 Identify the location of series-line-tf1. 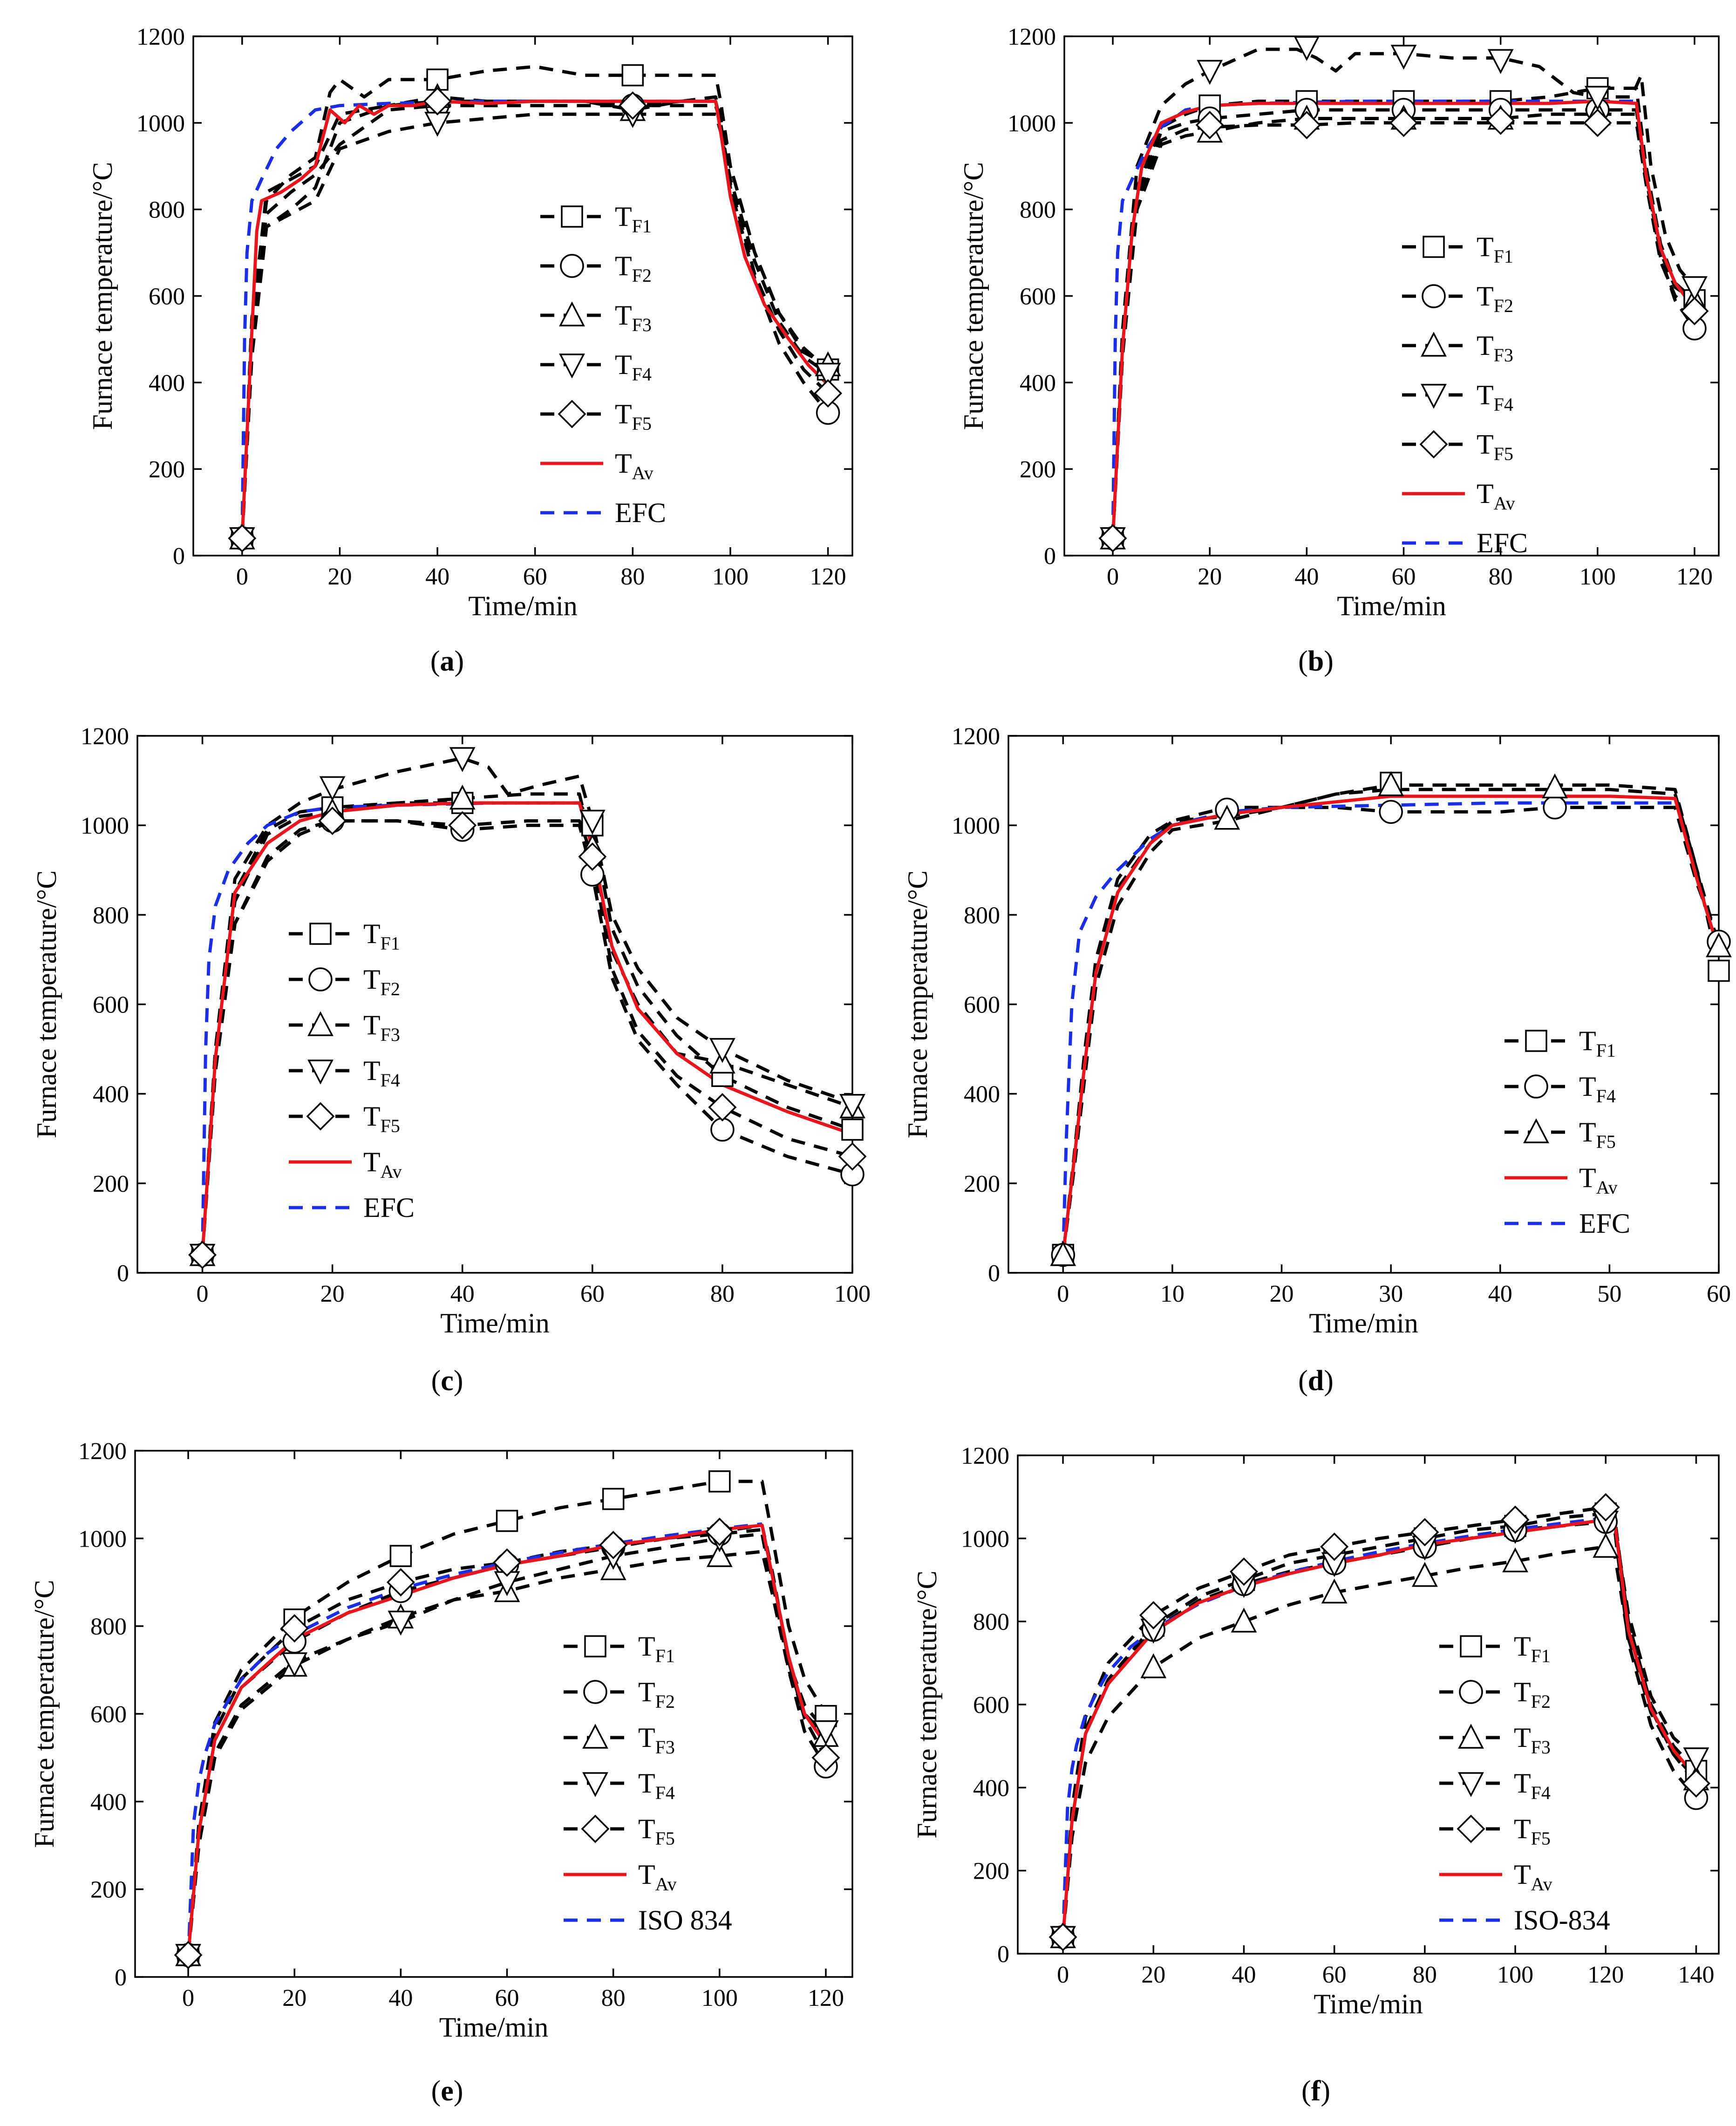
(1403, 312).